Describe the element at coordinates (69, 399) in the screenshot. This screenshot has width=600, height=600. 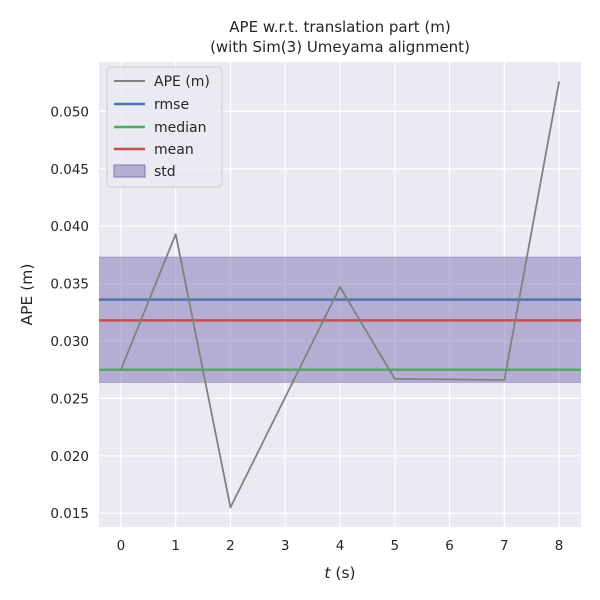
I see `y-tick-label: 0.025` at that location.